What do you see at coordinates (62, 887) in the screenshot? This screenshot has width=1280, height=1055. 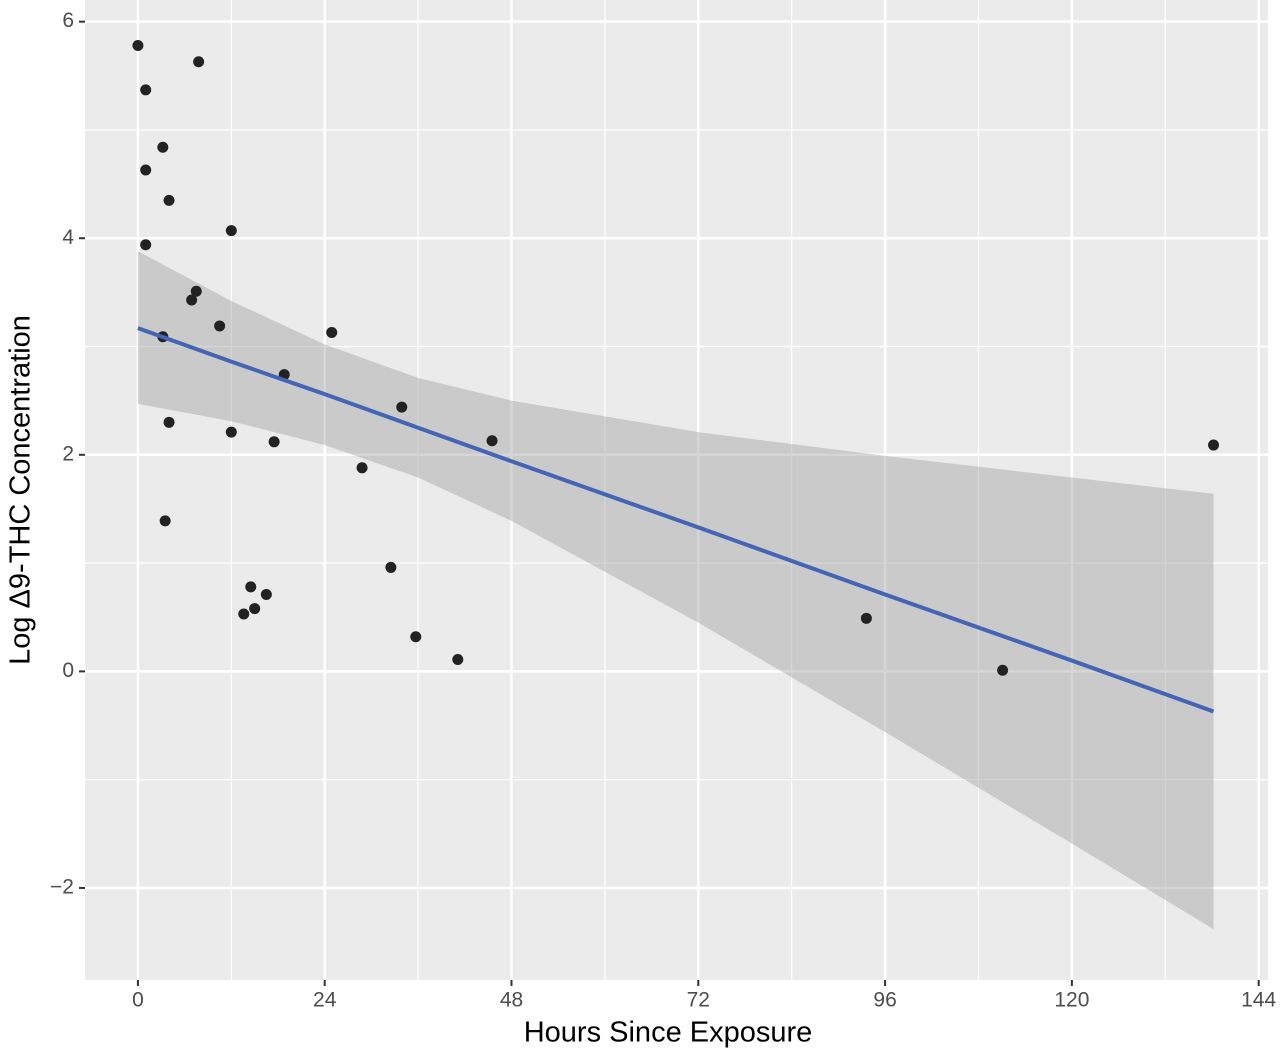 I see `y-tick-label: −2` at bounding box center [62, 887].